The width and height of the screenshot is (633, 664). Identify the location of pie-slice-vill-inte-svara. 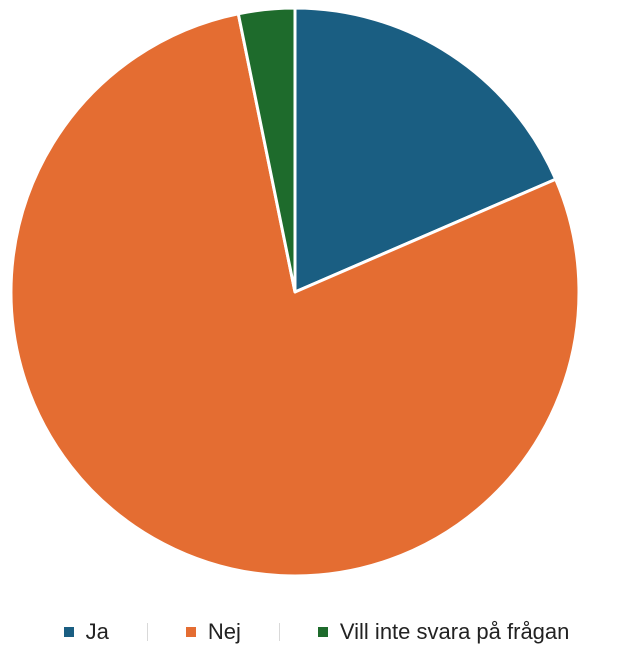
(266, 150).